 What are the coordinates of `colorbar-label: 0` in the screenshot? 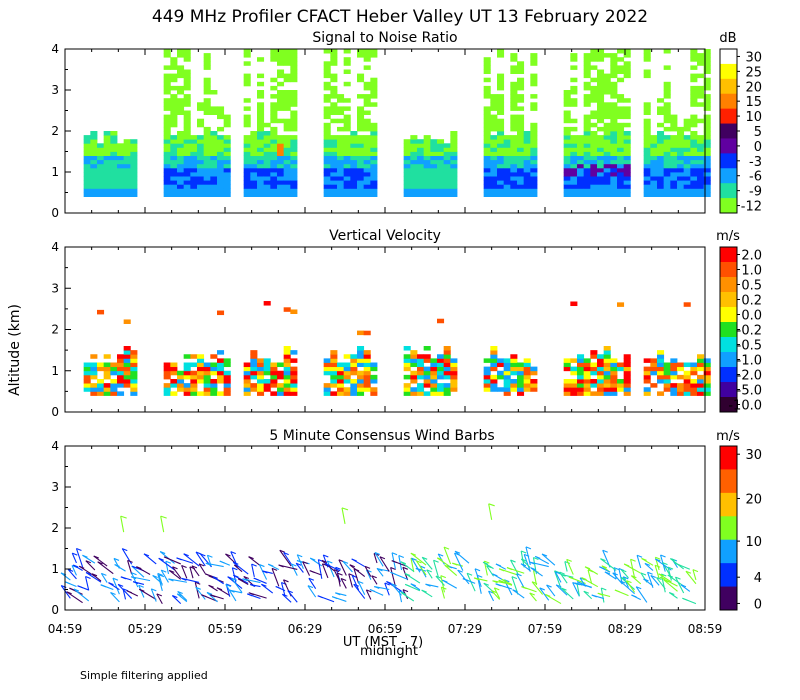 It's located at (758, 147).